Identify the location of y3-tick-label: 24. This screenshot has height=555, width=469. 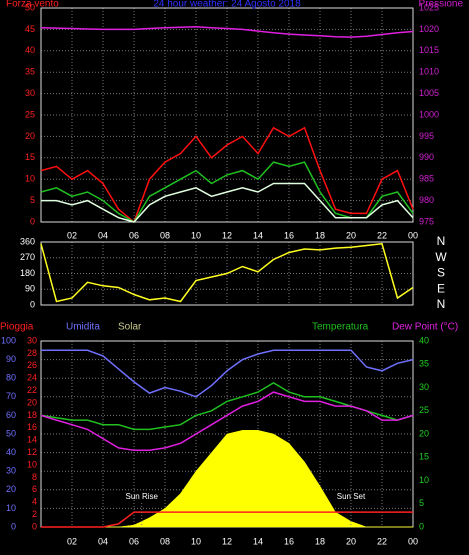
(32, 378).